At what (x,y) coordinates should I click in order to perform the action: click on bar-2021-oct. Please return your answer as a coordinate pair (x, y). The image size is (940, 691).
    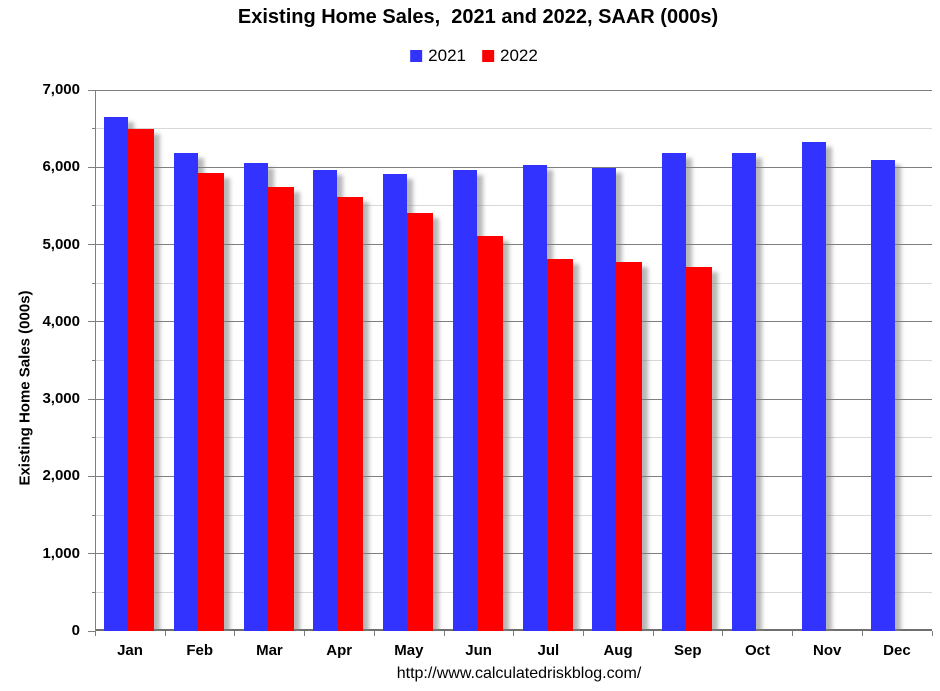
    Looking at the image, I should click on (743, 391).